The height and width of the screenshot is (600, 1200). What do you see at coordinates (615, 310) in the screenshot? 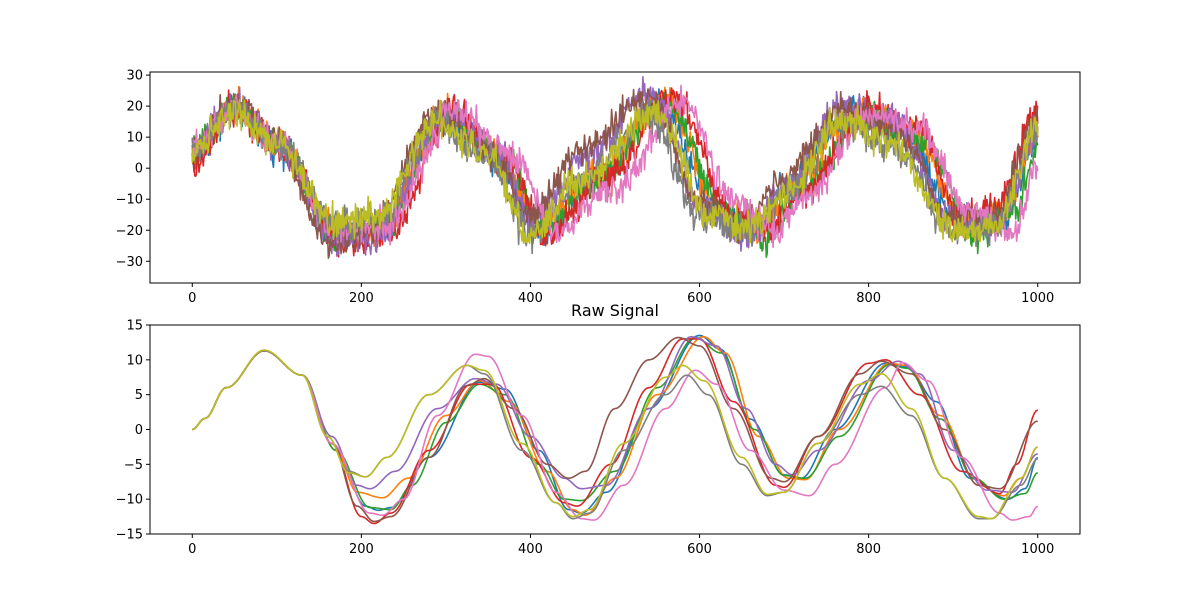
I see `chart-title: Raw Signal` at bounding box center [615, 310].